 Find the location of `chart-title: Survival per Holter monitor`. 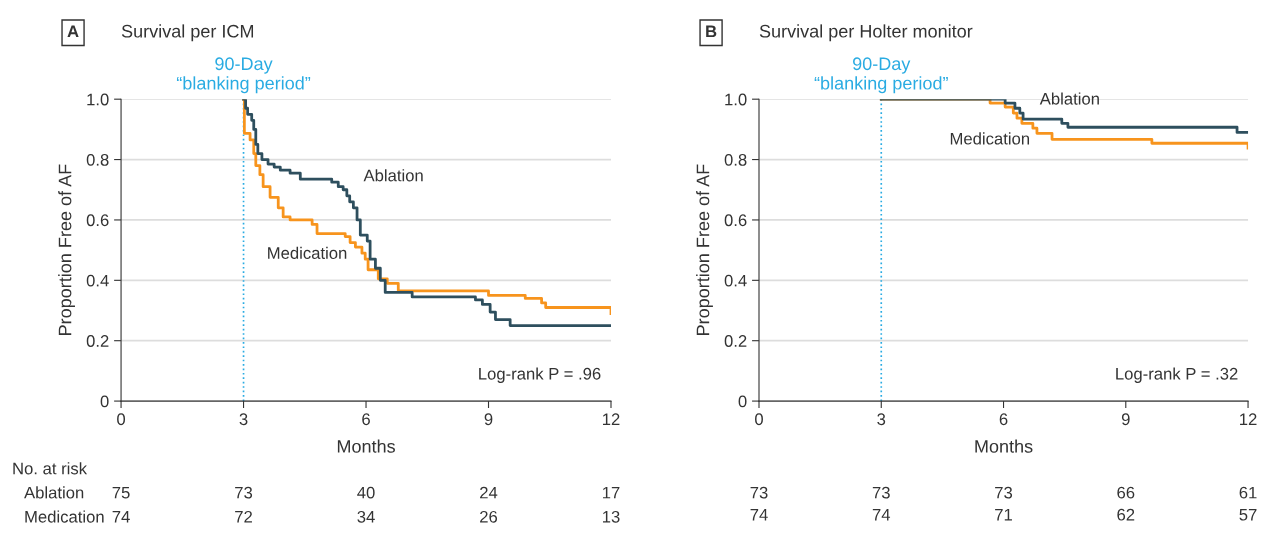

chart-title: Survival per Holter monitor is located at coordinates (866, 33).